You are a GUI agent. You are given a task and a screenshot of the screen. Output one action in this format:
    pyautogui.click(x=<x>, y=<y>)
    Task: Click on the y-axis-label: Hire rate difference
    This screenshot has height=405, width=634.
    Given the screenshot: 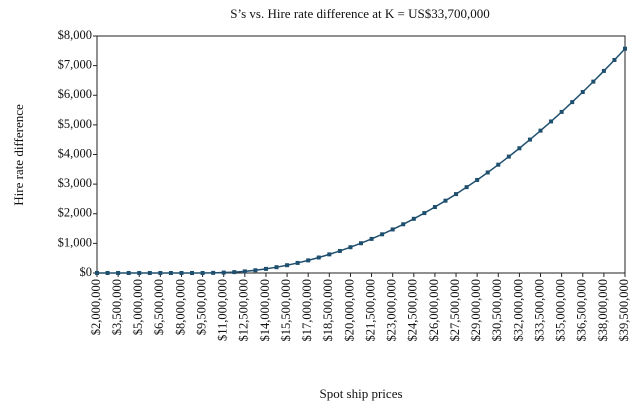 What is the action you would take?
    pyautogui.click(x=18, y=155)
    